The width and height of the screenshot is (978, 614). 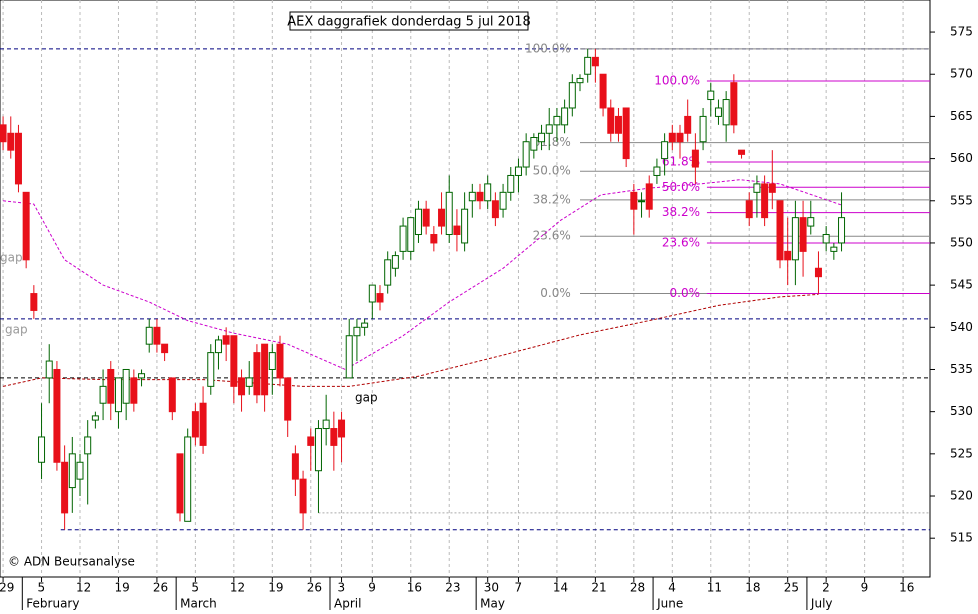 I want to click on y-tick-label: 550, so click(x=961, y=242).